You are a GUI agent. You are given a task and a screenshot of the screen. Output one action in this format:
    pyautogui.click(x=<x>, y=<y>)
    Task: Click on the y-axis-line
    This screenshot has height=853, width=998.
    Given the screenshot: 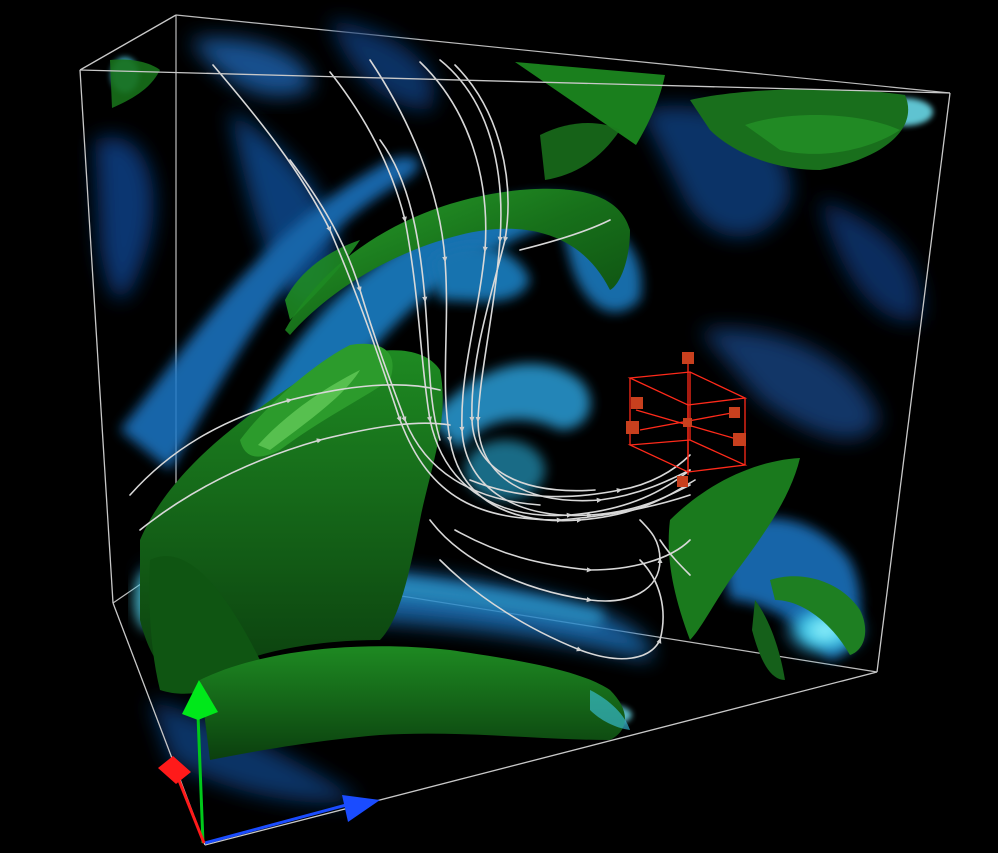 What is the action you would take?
    pyautogui.click(x=200, y=779)
    